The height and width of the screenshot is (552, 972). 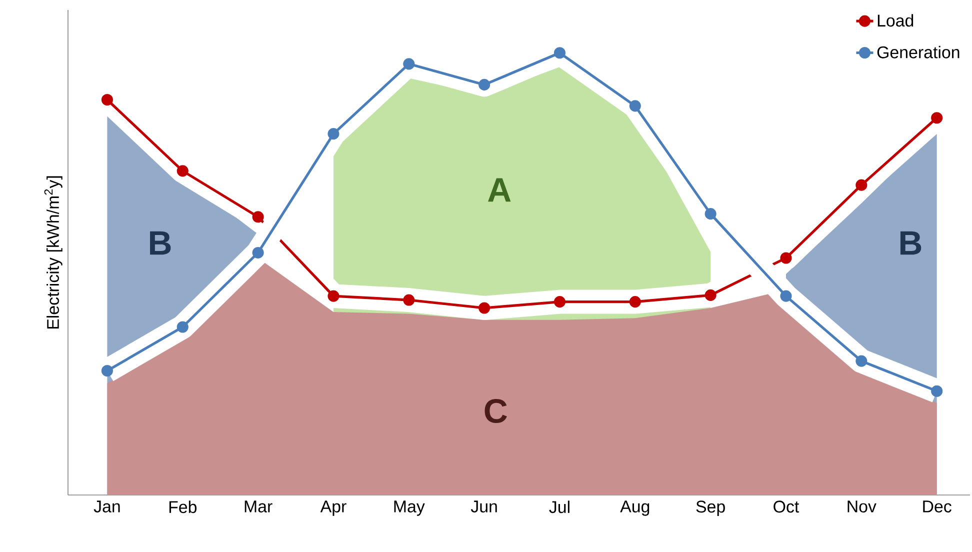 What do you see at coordinates (183, 507) in the screenshot?
I see `x-tick-label: Feb` at bounding box center [183, 507].